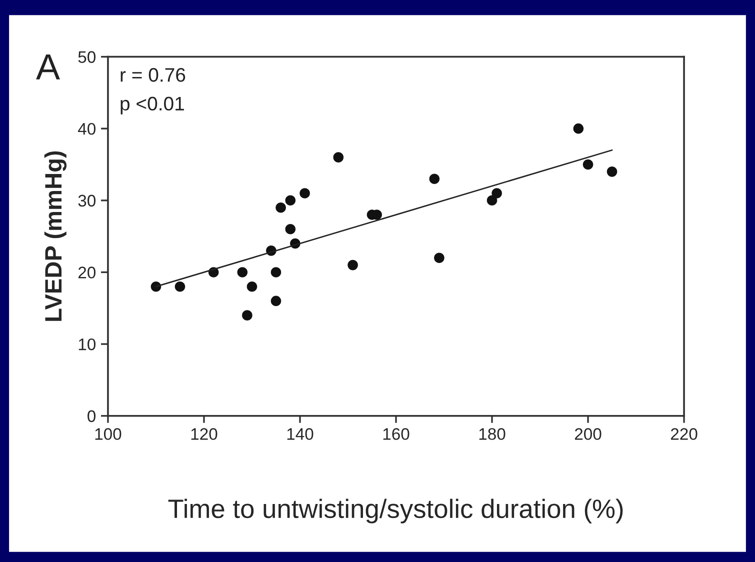 The height and width of the screenshot is (562, 755). I want to click on y-tick-label: 20, so click(87, 272).